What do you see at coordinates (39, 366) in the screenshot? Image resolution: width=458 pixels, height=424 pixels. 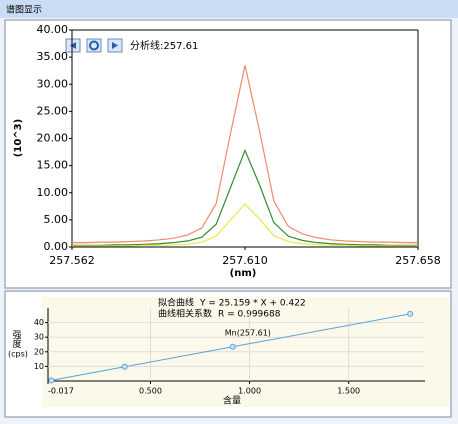 I see `y-tick-label: 10` at bounding box center [39, 366].